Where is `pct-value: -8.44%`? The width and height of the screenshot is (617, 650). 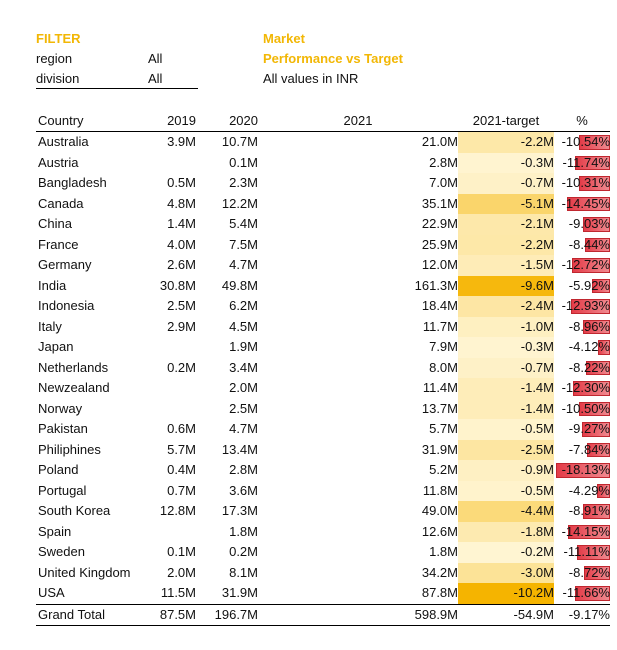
pct-value: -8.44% is located at coordinates (589, 244).